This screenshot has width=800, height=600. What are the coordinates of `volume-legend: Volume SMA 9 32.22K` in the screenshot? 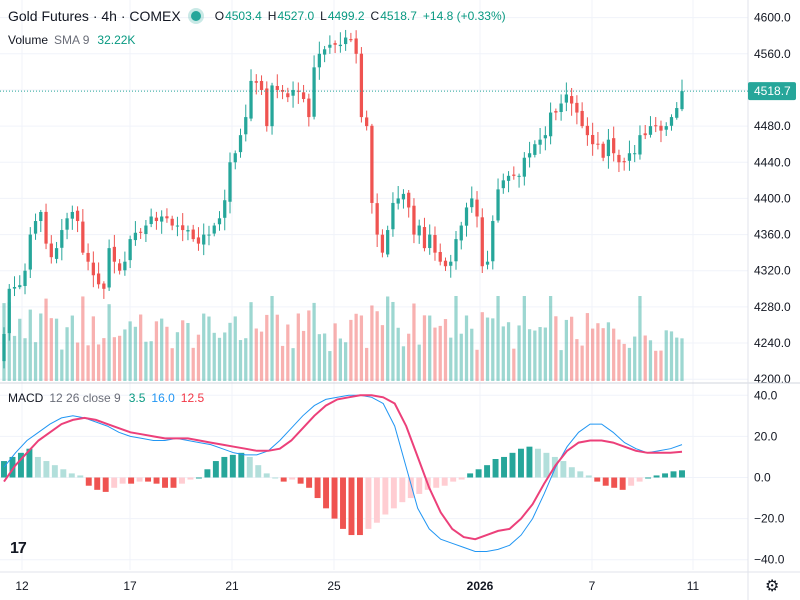 It's located at (71, 40).